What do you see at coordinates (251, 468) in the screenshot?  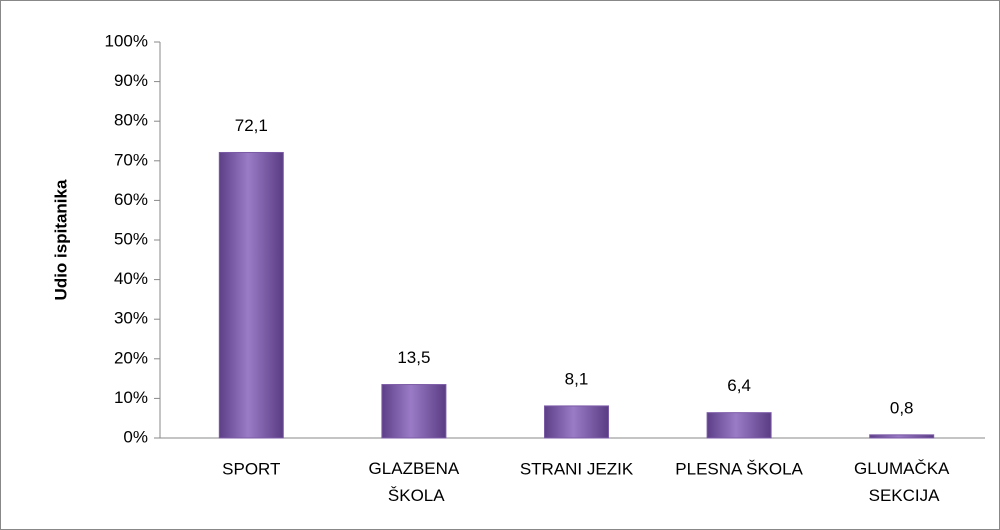 I see `x-tick-label: SPORT` at bounding box center [251, 468].